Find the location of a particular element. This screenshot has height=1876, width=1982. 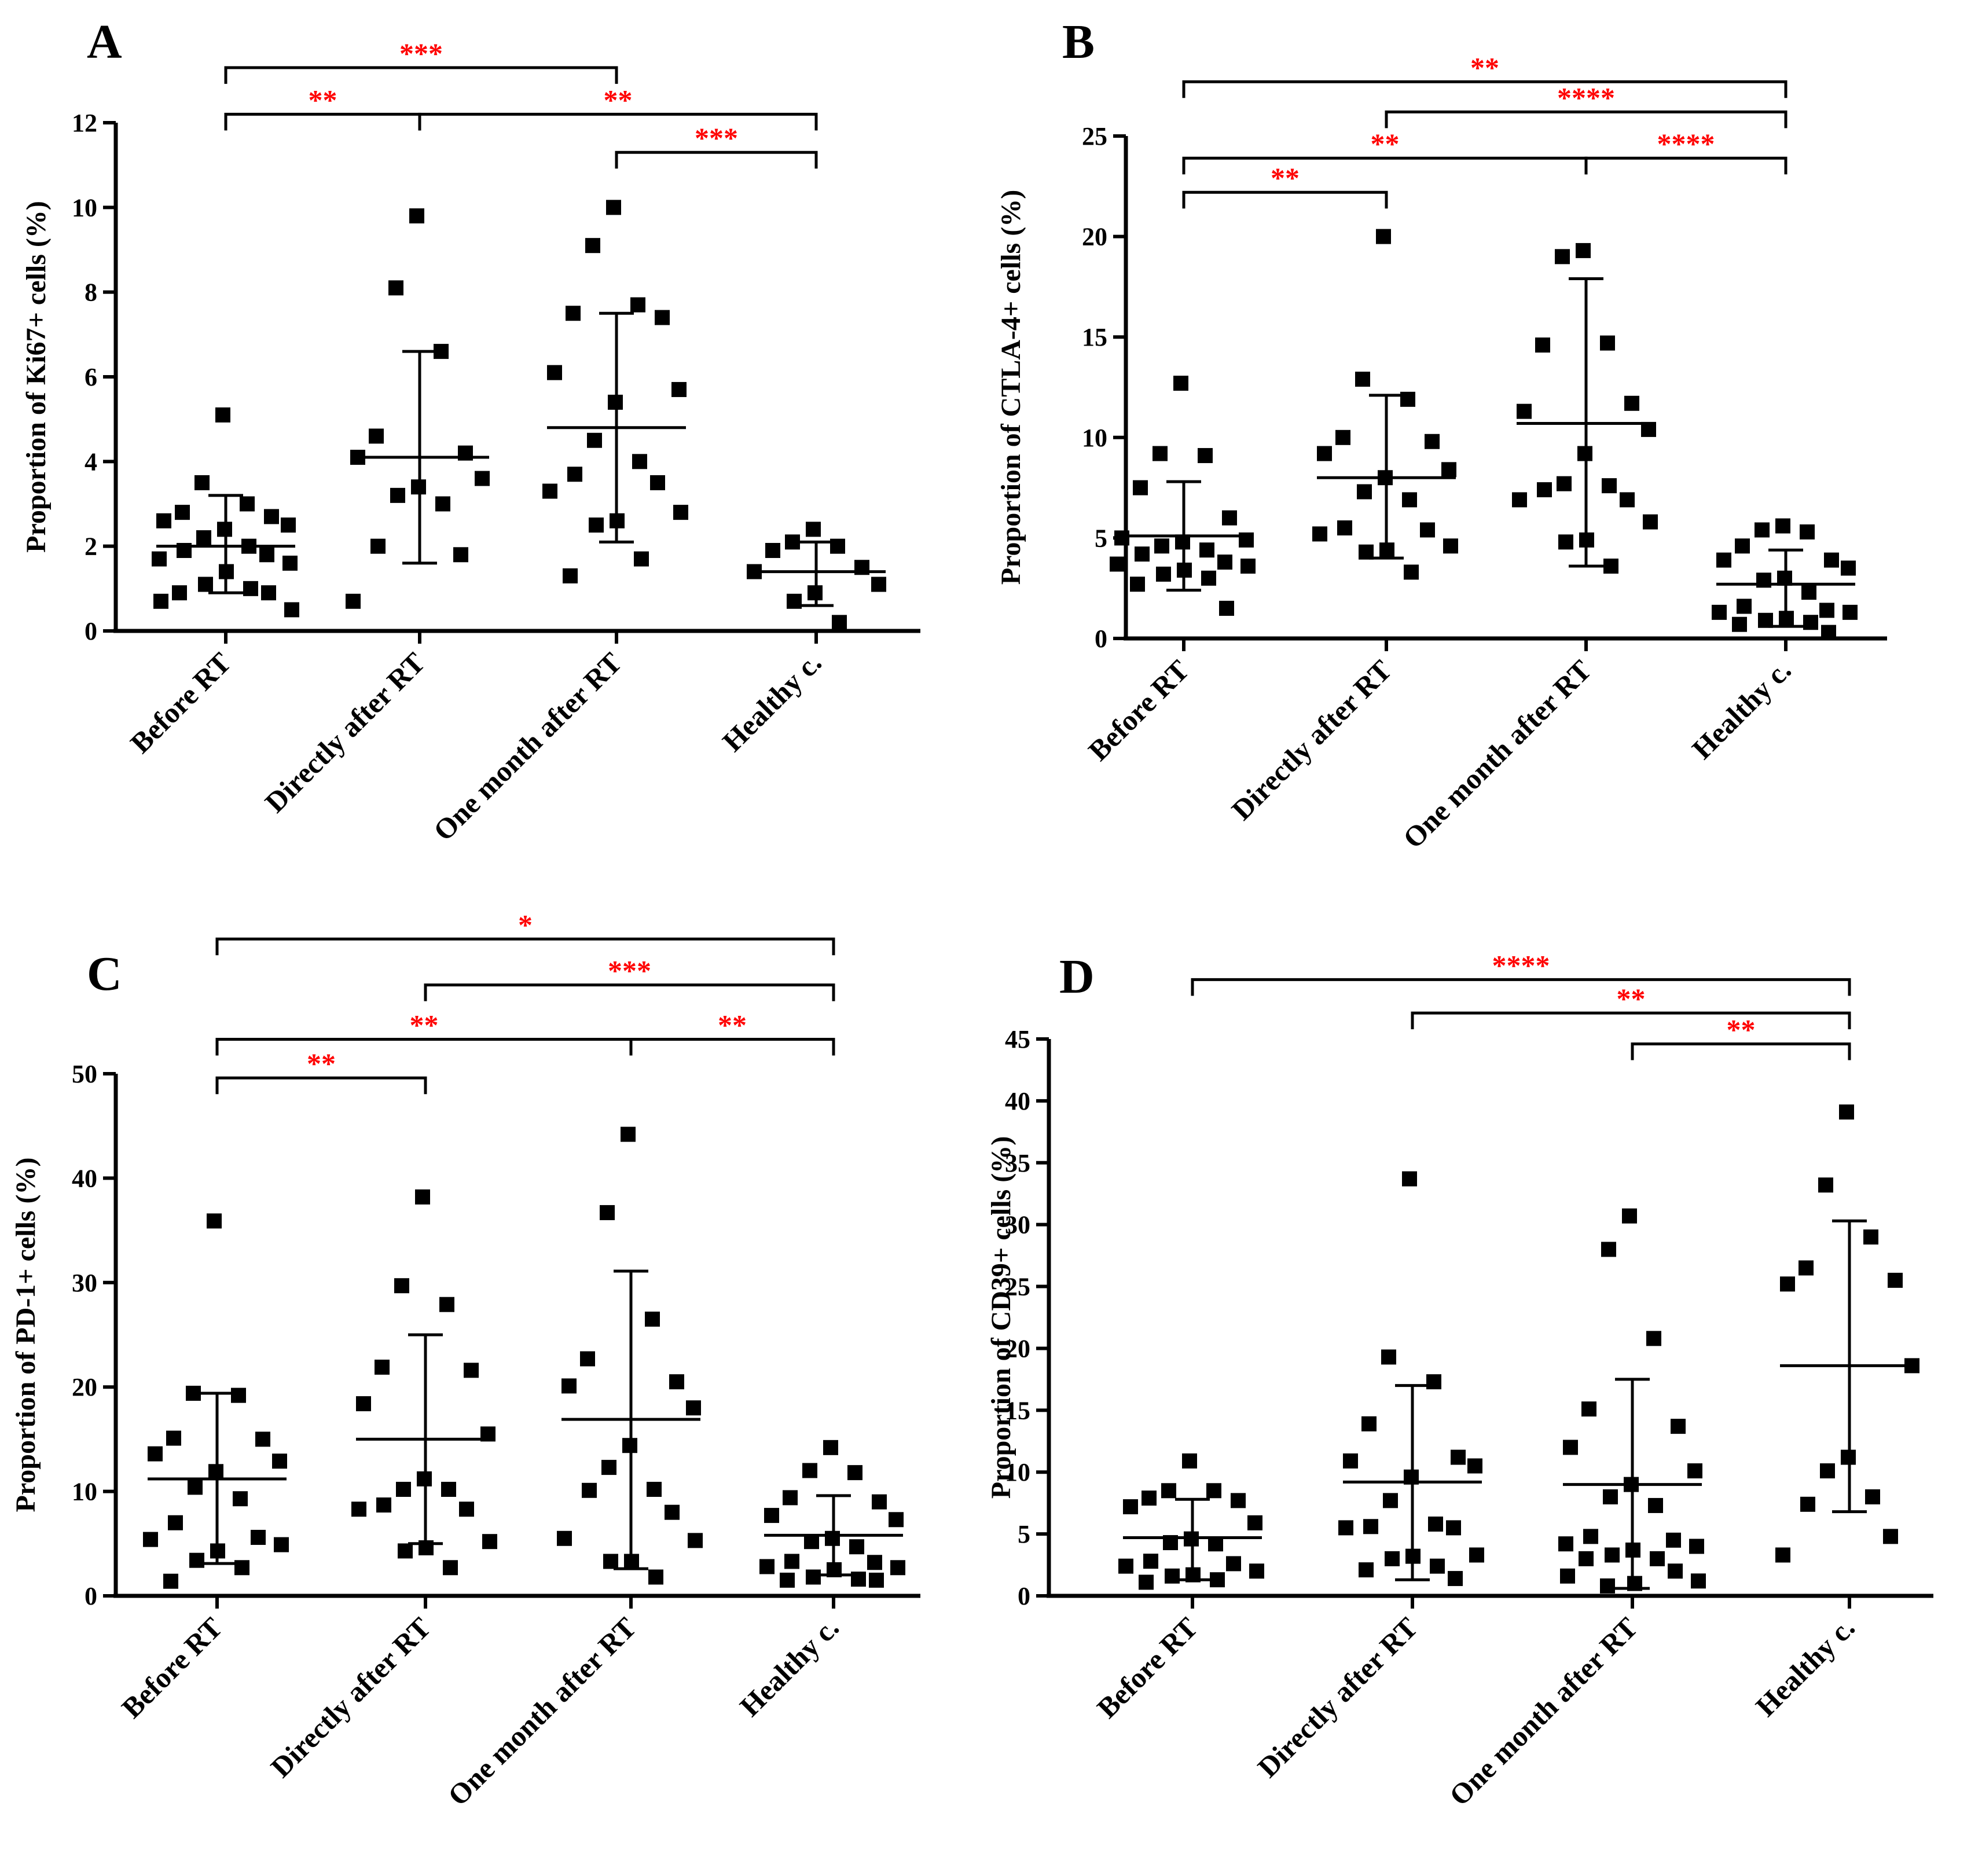

panel-letter: C is located at coordinates (104, 974).